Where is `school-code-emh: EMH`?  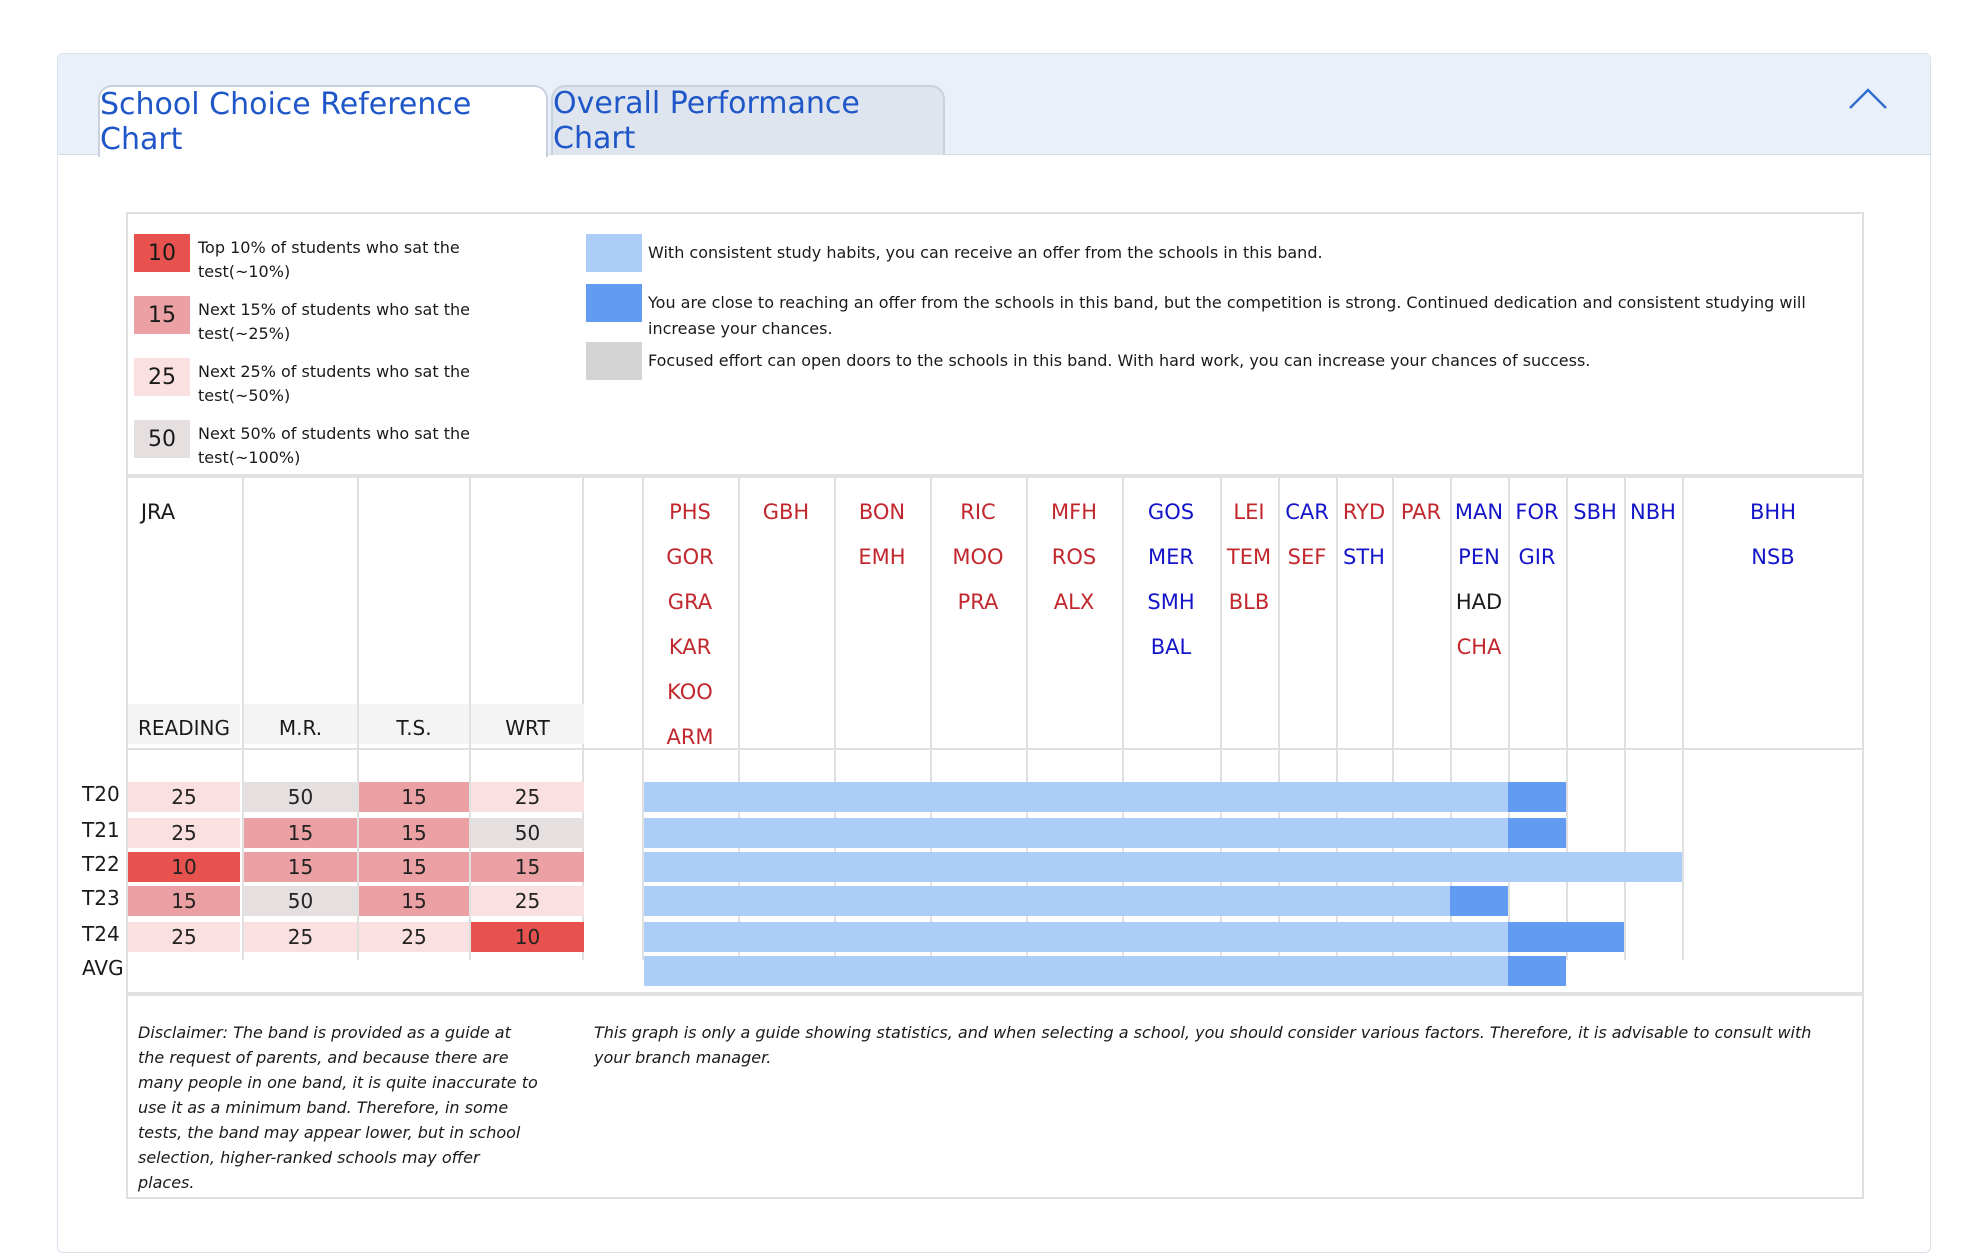 school-code-emh: EMH is located at coordinates (882, 557).